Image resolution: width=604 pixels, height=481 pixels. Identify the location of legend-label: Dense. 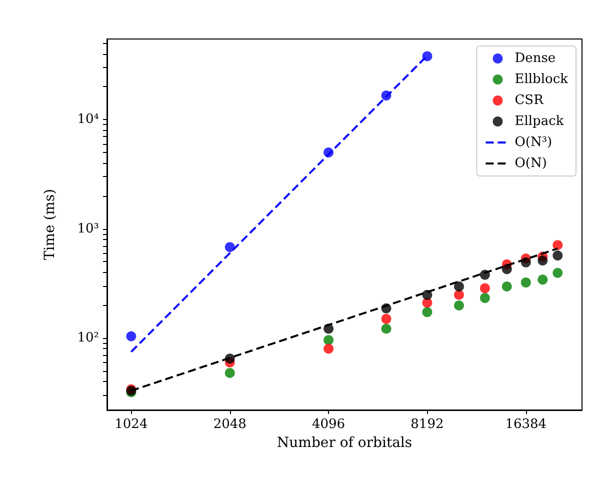
(535, 58).